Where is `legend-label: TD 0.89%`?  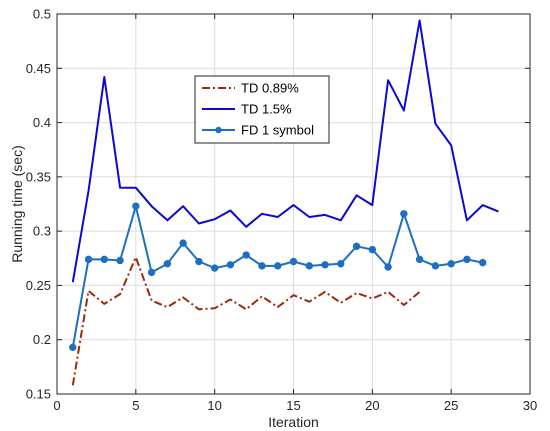
legend-label: TD 0.89% is located at coordinates (270, 88).